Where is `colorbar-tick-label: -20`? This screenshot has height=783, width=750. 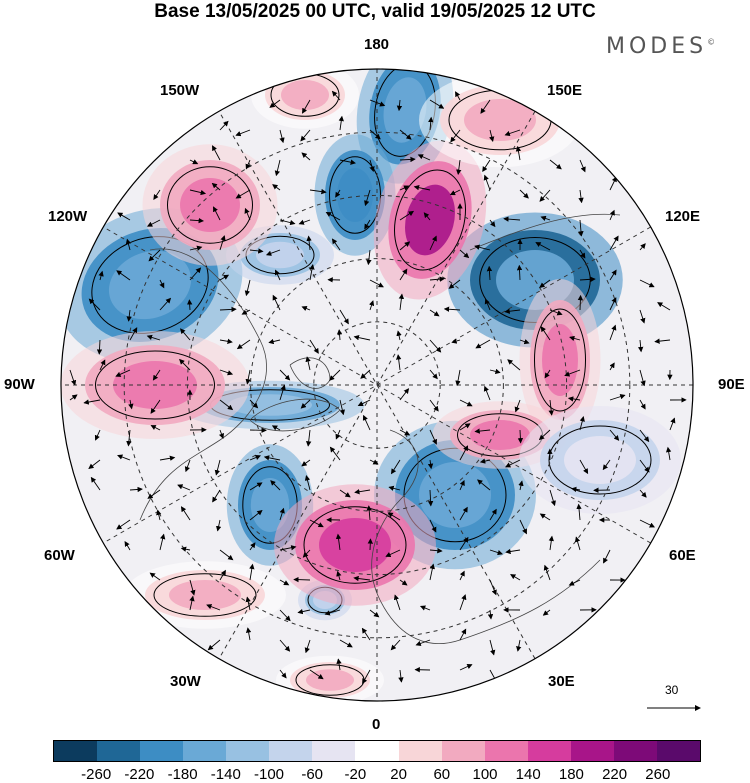
colorbar-tick-label: -20 is located at coordinates (355, 774).